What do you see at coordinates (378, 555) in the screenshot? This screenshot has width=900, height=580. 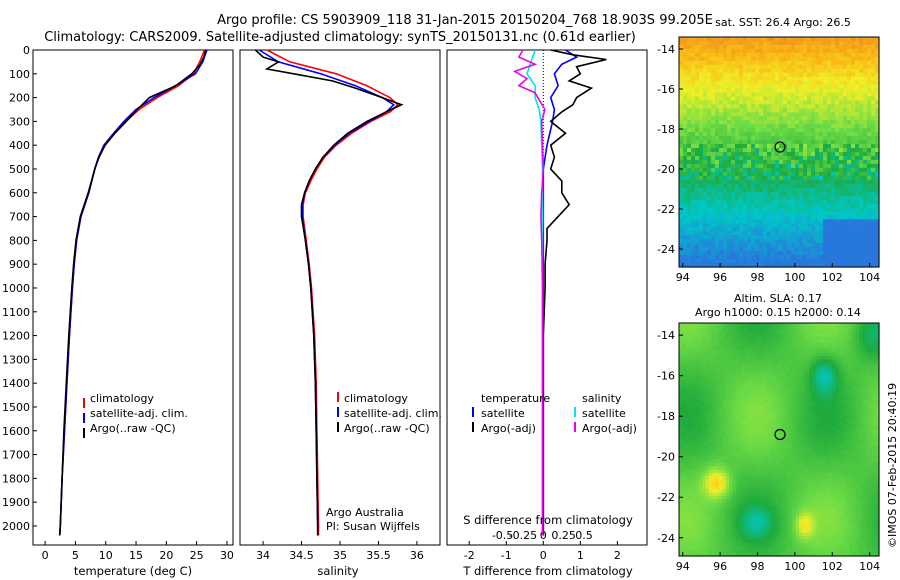 I see `x-tick-label: 35.5` at bounding box center [378, 555].